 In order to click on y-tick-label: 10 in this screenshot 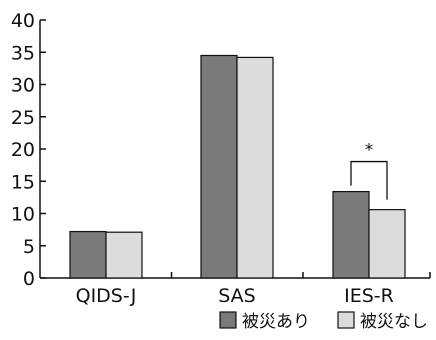, I will do `click(23, 215)`.